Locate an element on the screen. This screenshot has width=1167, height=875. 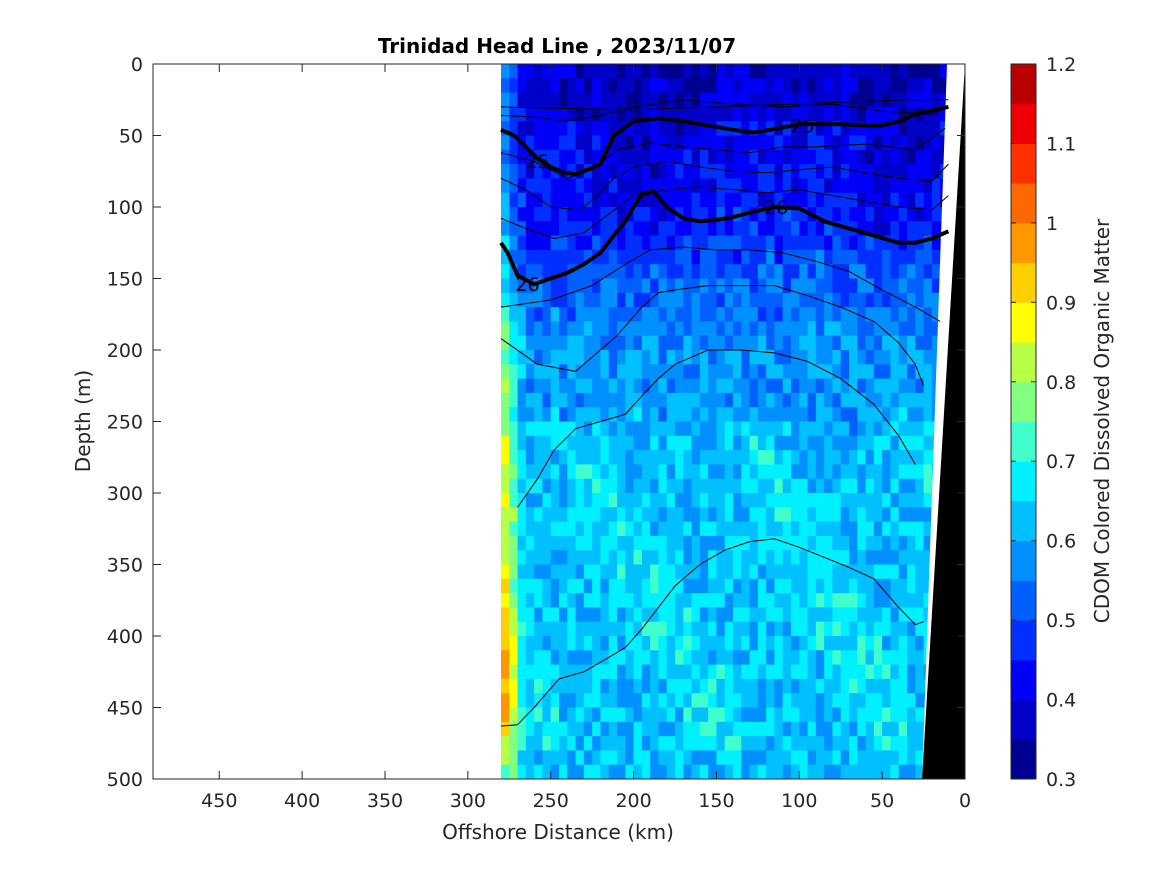
colorbar-tick-label: 1 is located at coordinates (1052, 224).